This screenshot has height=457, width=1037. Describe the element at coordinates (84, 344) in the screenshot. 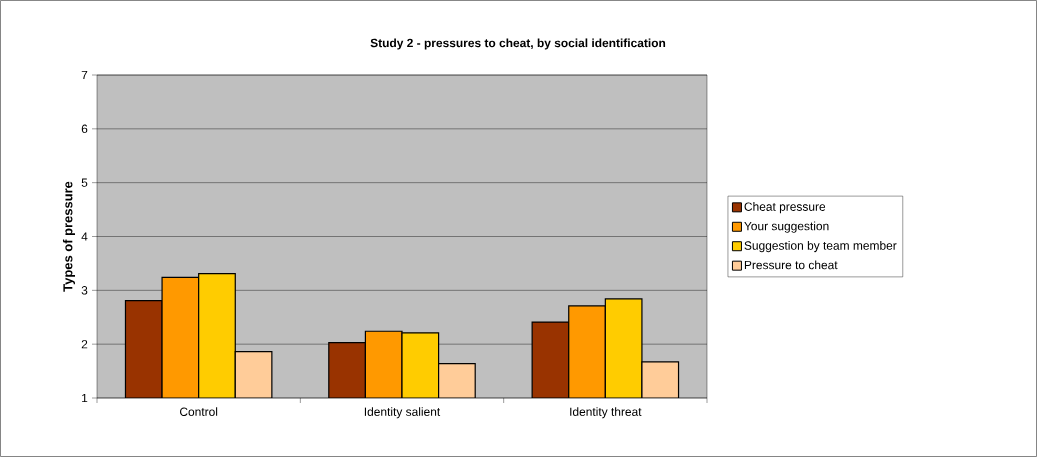

I see `y-tick-label: 2` at that location.